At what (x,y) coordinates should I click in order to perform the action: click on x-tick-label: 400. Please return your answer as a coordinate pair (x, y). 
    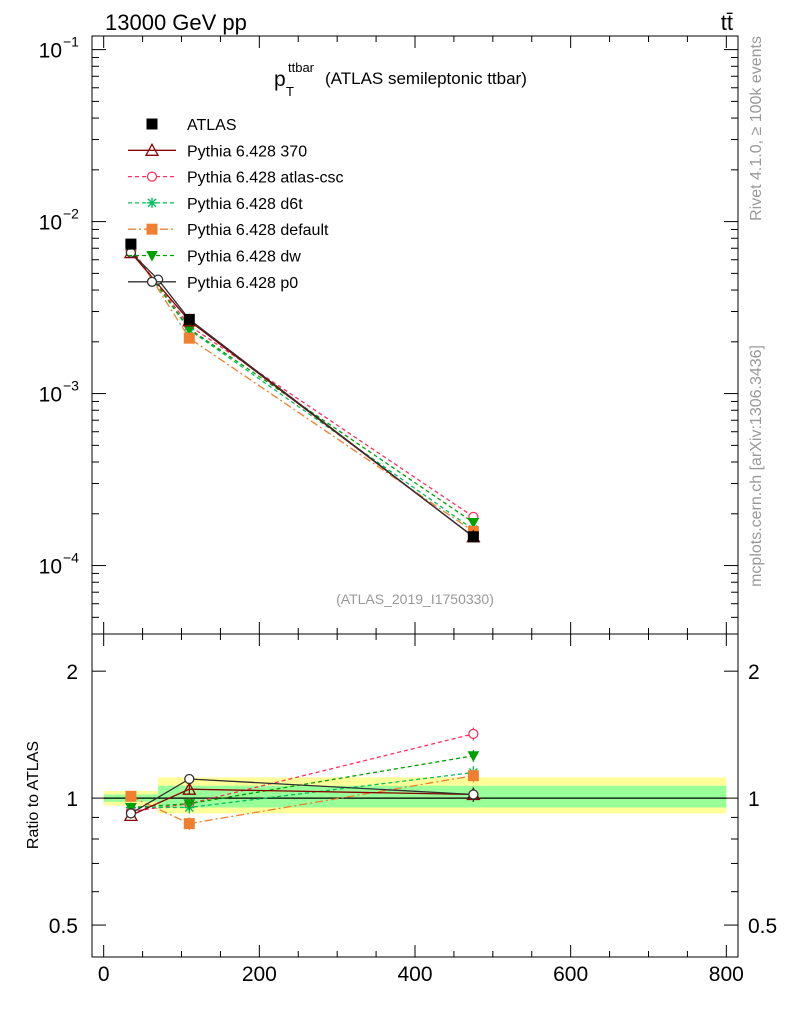
    Looking at the image, I should click on (414, 974).